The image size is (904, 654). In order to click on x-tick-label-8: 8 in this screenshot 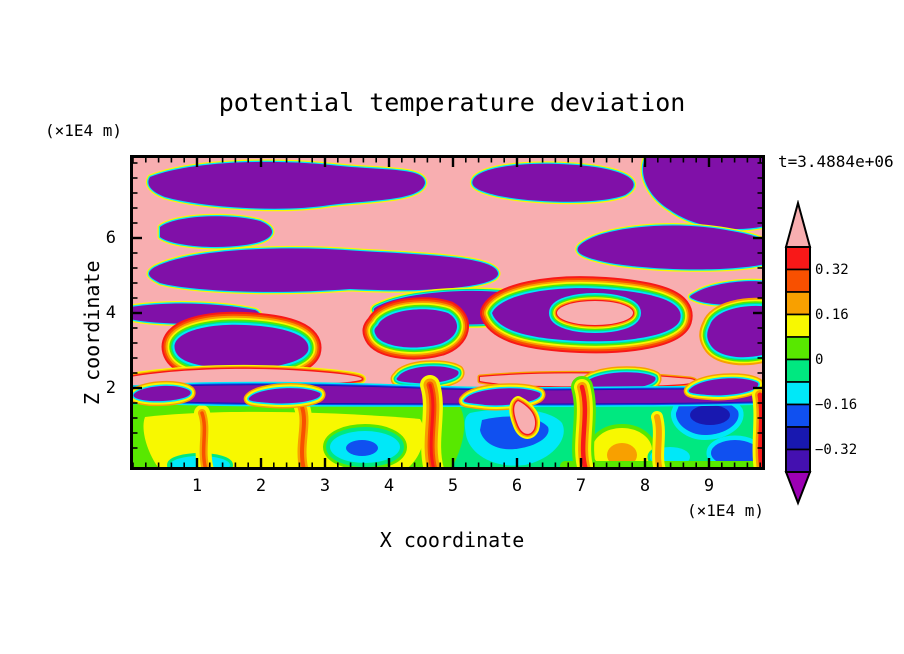, I will do `click(645, 486)`.